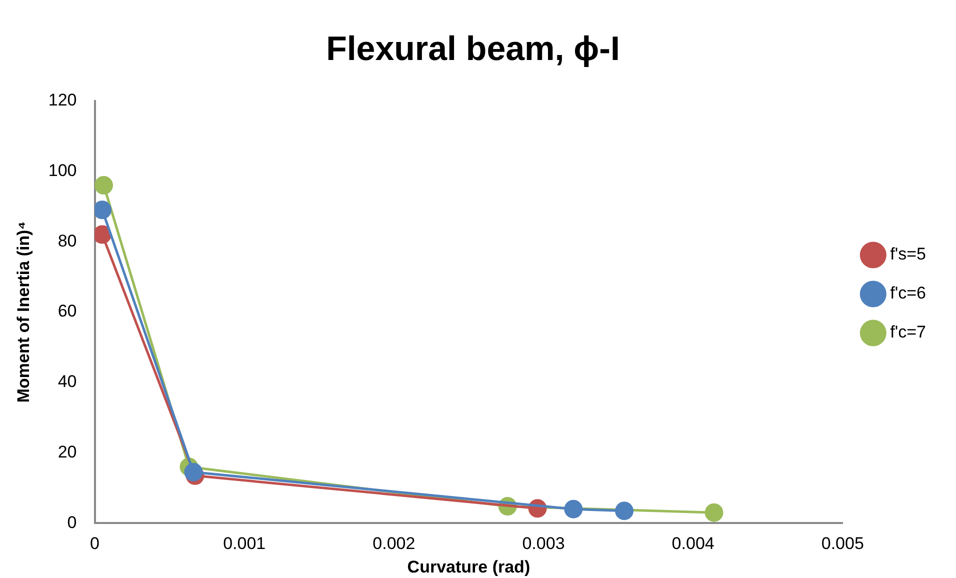 The height and width of the screenshot is (578, 956). I want to click on x-tick-label: 0.005, so click(842, 544).